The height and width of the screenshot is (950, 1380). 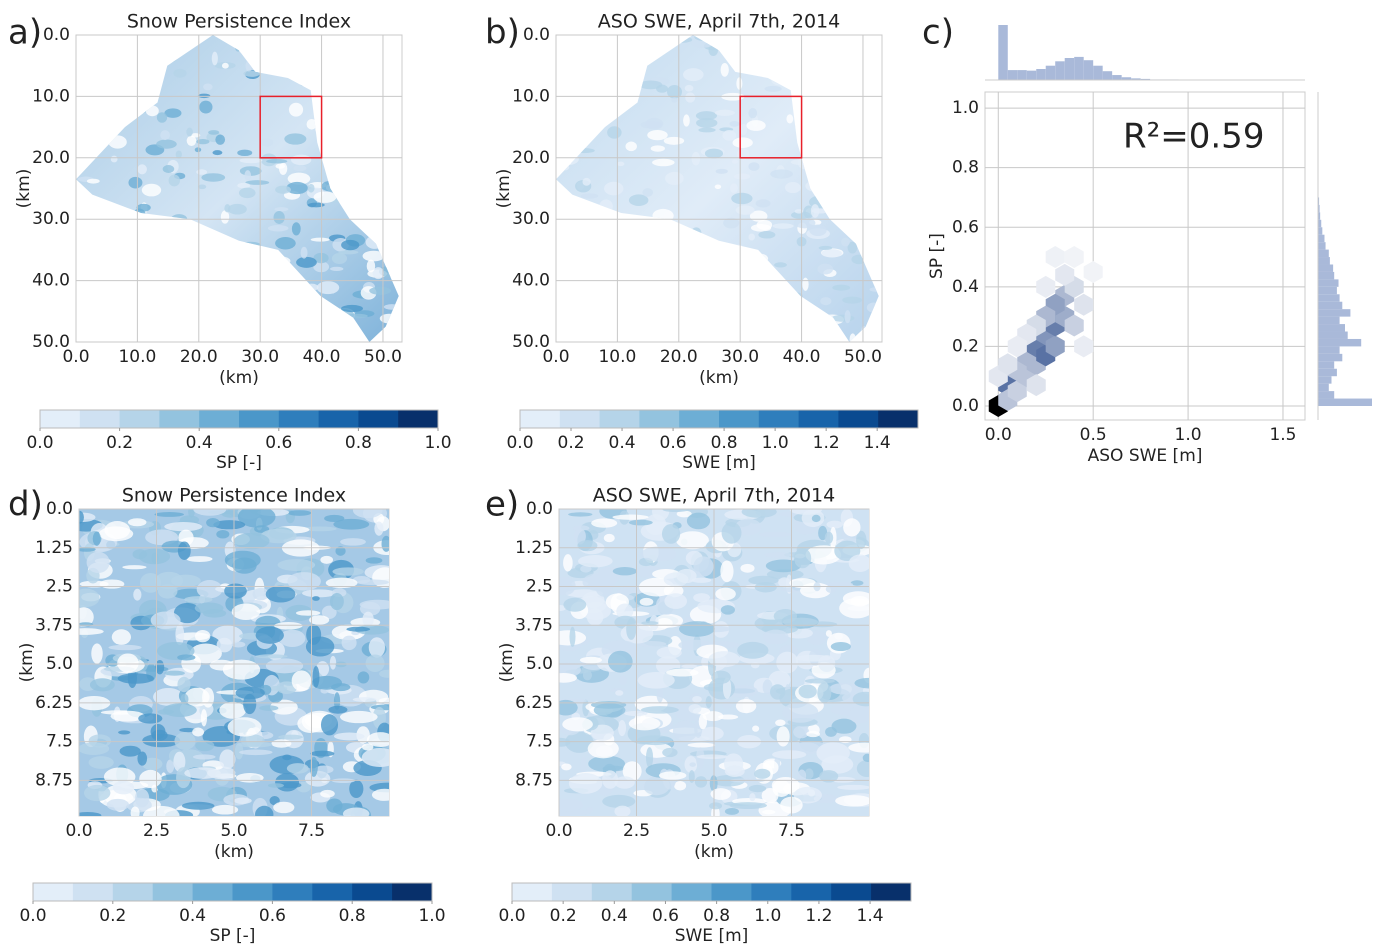 I want to click on y-tick-label: 0.8, so click(x=965, y=168).